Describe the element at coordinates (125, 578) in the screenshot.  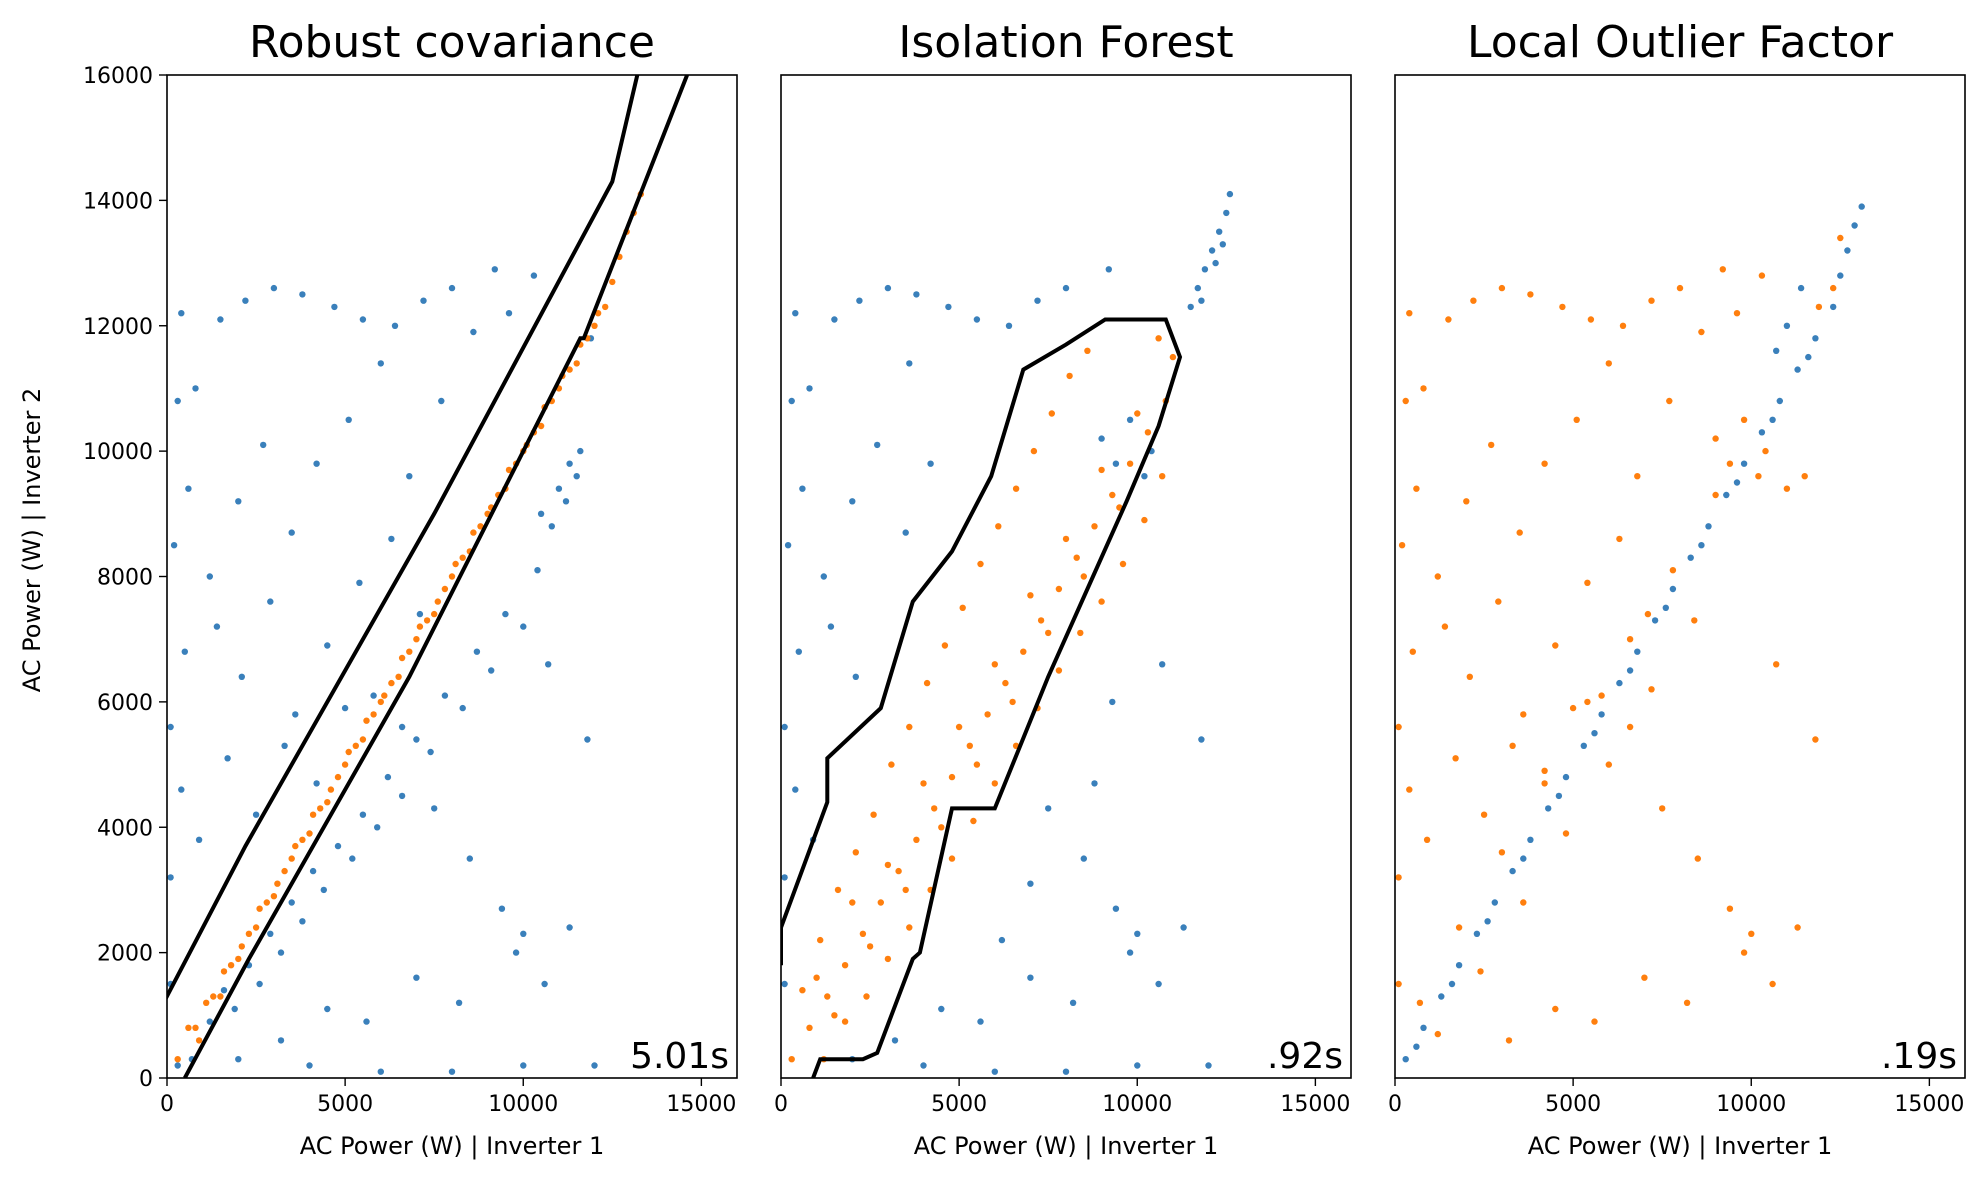
I see `y-tick-label: 8000` at that location.